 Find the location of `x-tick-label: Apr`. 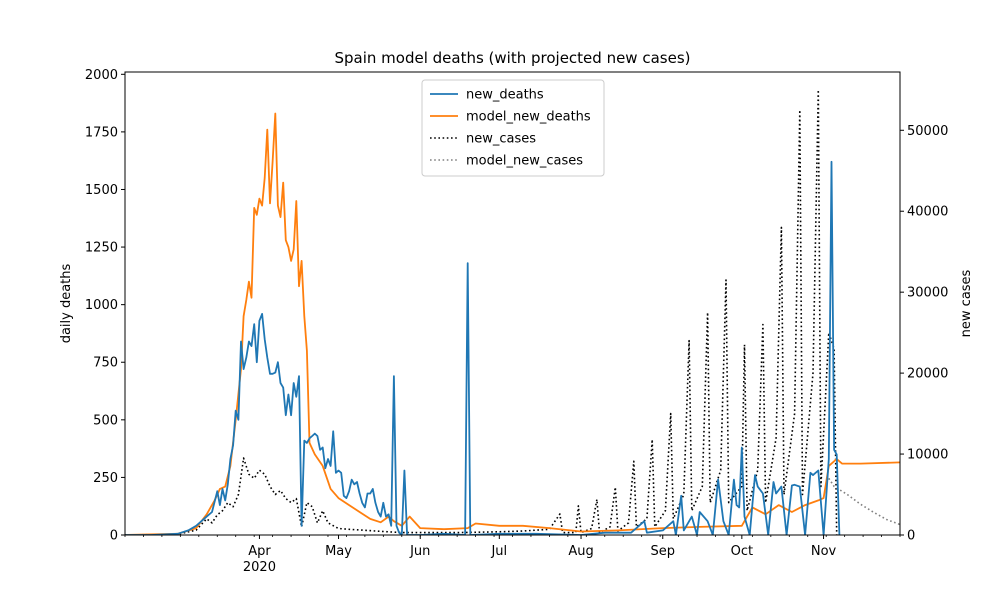

x-tick-label: Apr is located at coordinates (259, 551).